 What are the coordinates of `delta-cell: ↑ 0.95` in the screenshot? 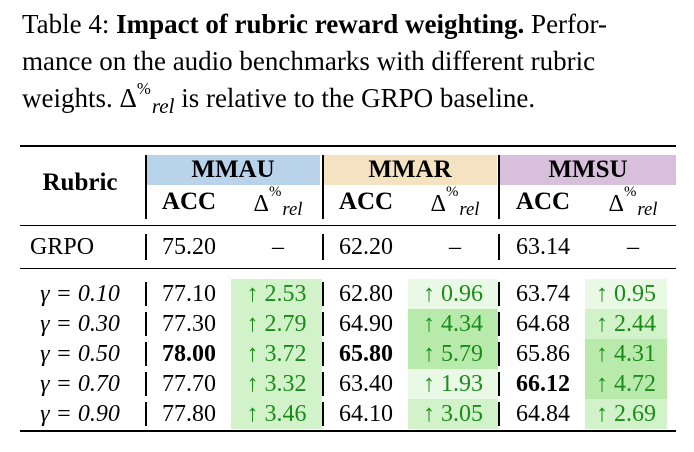 It's located at (626, 293).